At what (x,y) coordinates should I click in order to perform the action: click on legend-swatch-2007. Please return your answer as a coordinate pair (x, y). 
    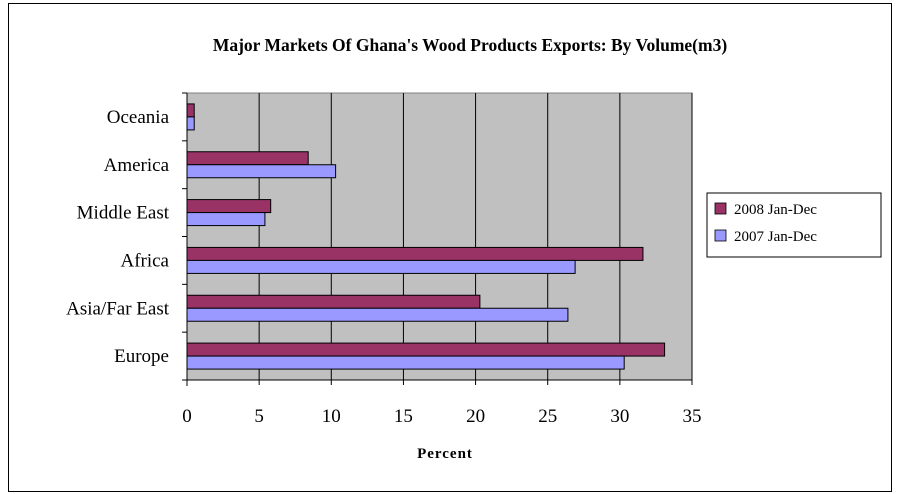
    Looking at the image, I should click on (720, 235).